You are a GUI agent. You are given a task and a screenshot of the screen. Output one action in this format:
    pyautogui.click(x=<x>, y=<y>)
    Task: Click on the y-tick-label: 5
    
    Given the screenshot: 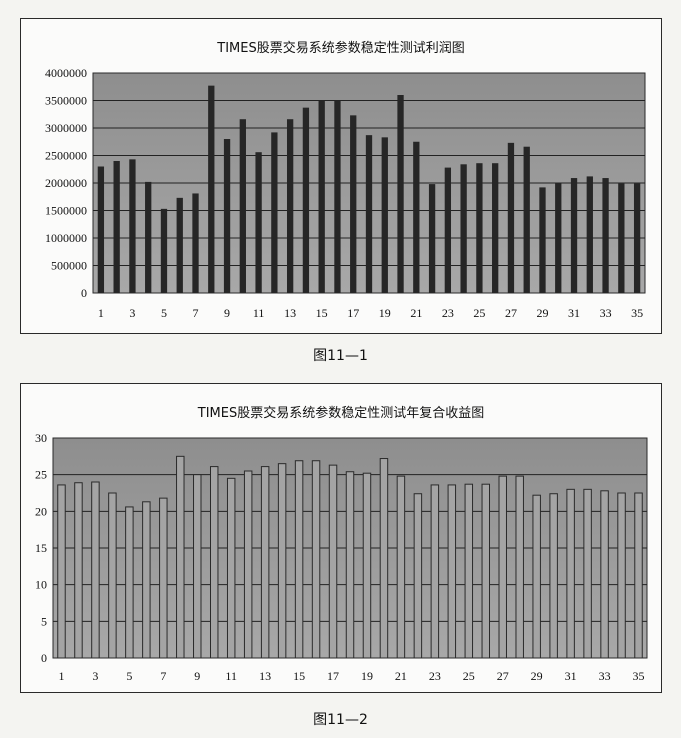 What is the action you would take?
    pyautogui.click(x=44, y=621)
    